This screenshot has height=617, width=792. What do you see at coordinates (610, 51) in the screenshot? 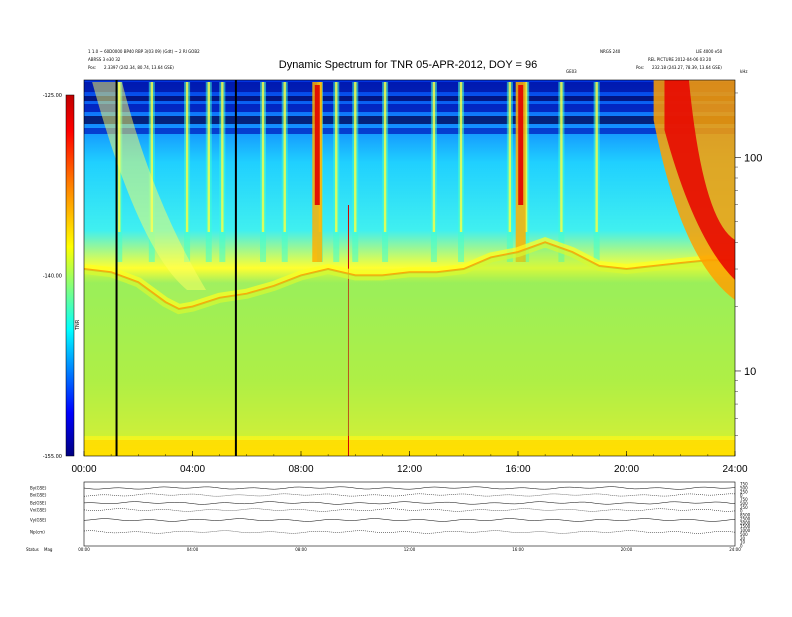
I see `header-right-line1: NRGS 240` at bounding box center [610, 51].